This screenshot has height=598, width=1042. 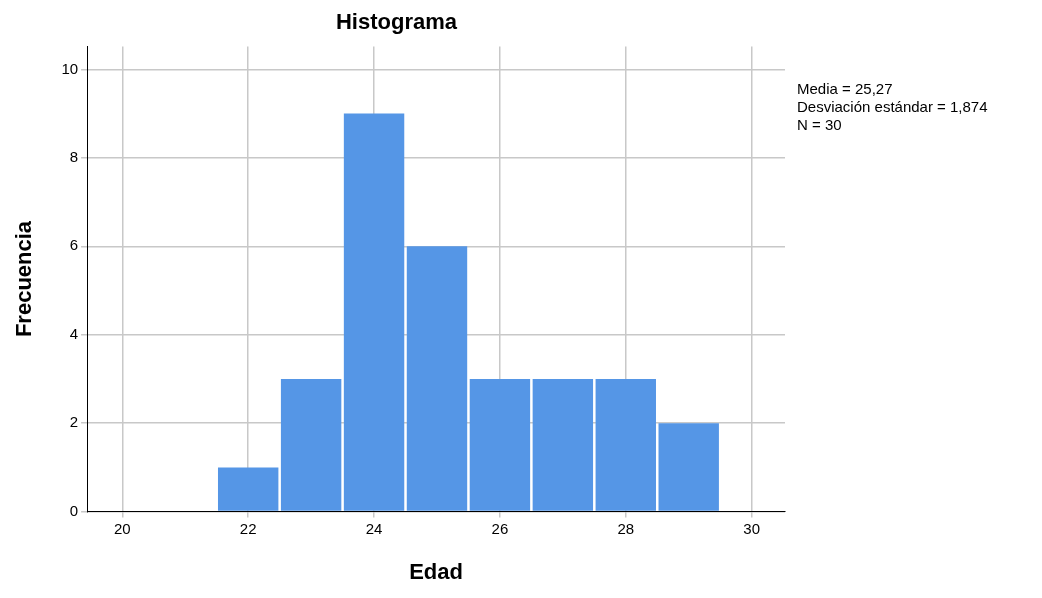 I want to click on x-tick-label: 28, so click(x=626, y=528).